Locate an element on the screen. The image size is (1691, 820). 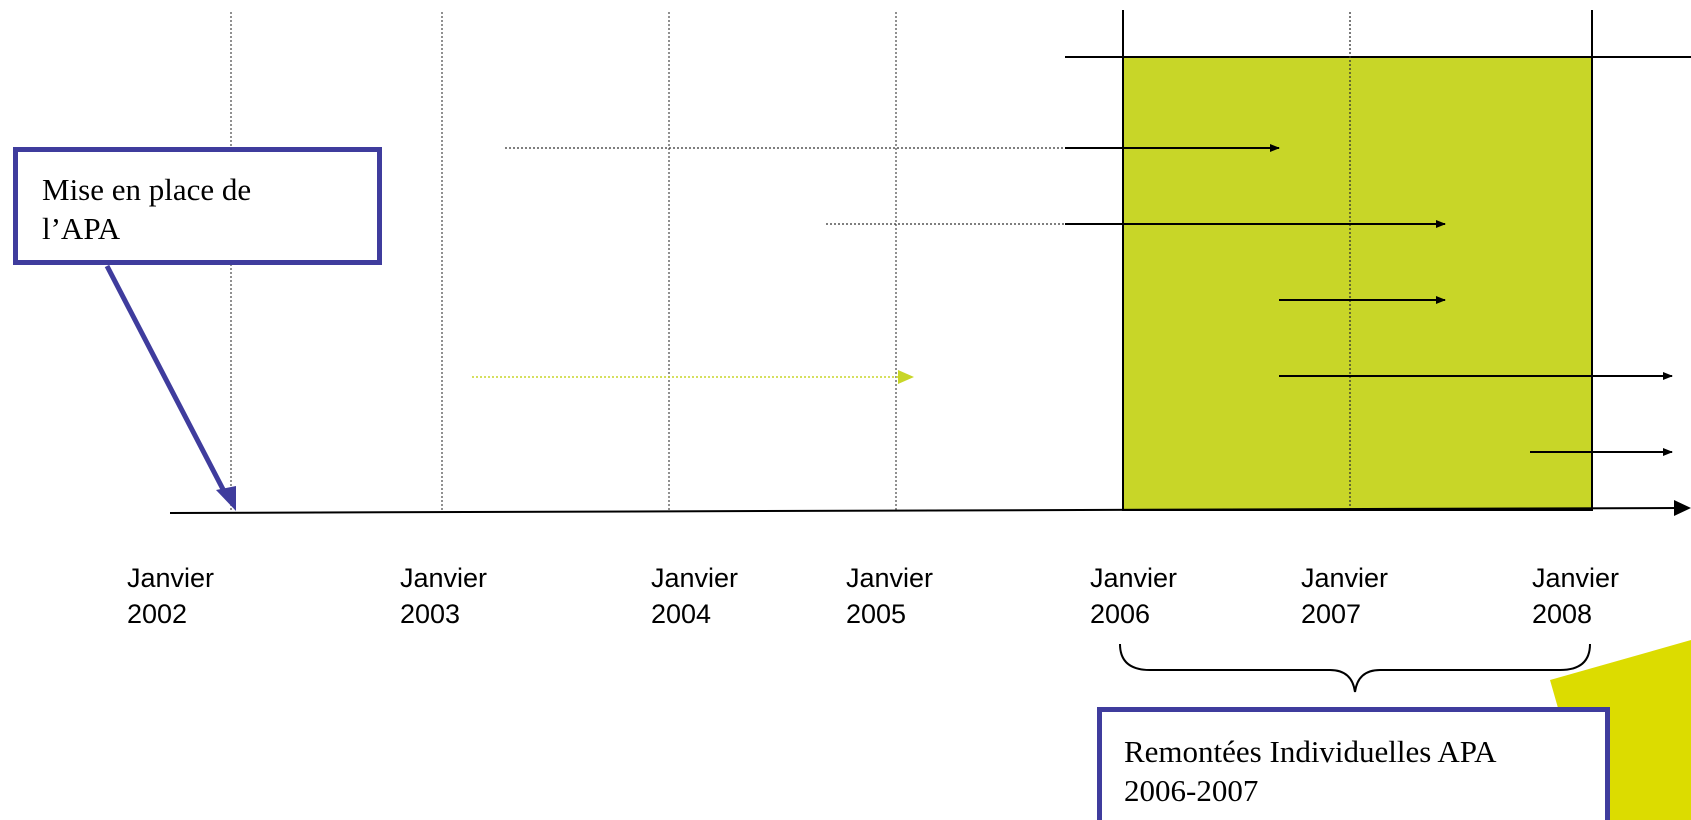
remontees-callout-line1: Remontées Individuelles APA is located at coordinates (1310, 751).